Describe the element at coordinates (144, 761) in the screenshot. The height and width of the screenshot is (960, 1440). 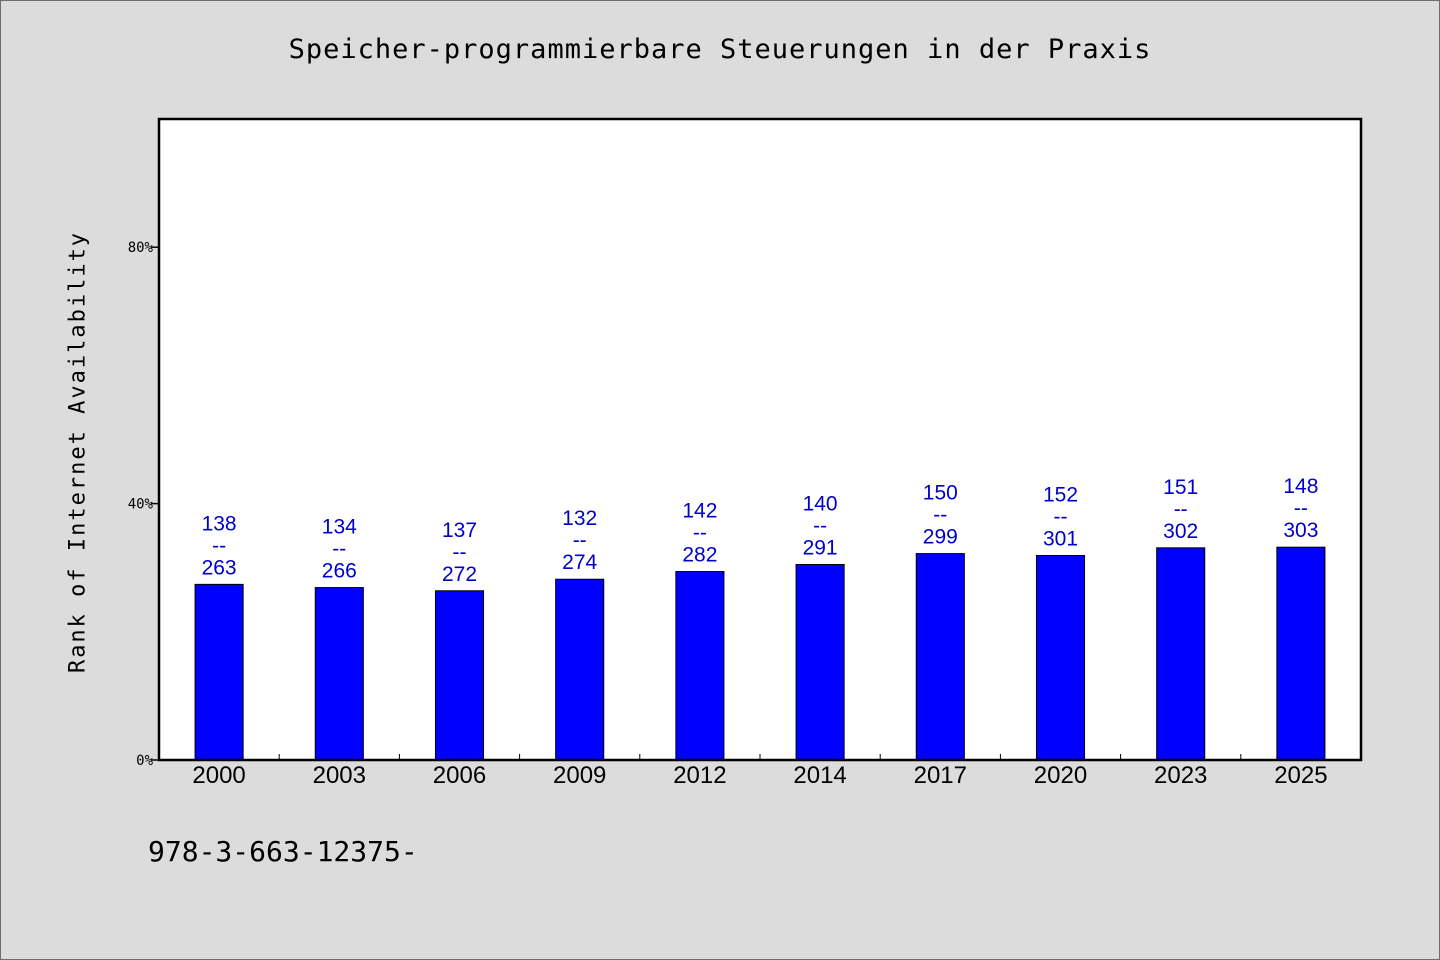
I see `y-tick-label: 0%` at that location.